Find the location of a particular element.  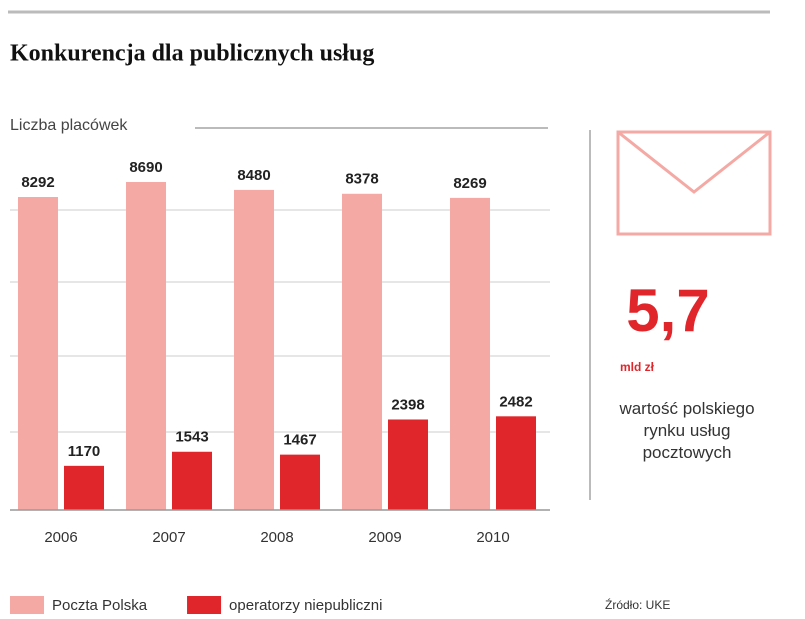

x-tick-label: 2009 is located at coordinates (384, 537).